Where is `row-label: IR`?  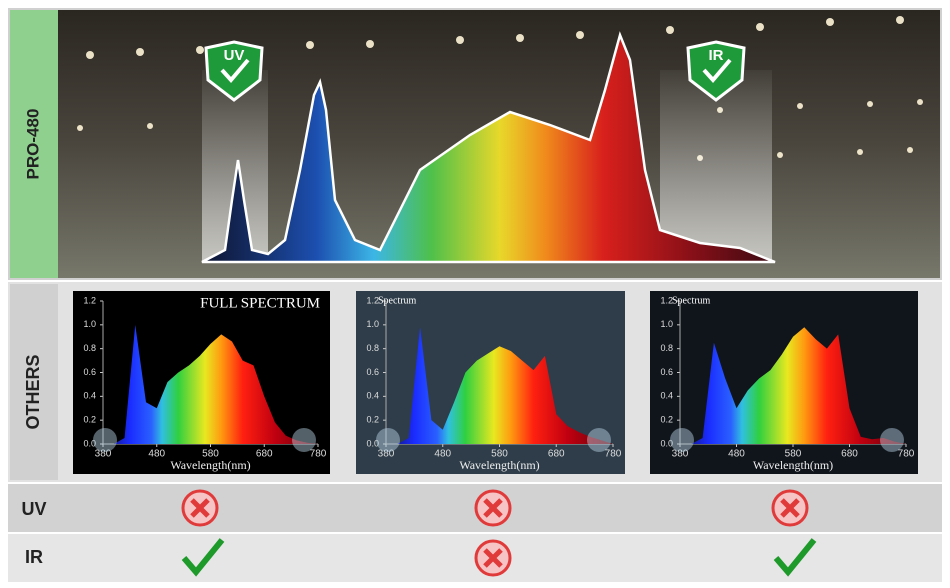 row-label: IR is located at coordinates (34, 557).